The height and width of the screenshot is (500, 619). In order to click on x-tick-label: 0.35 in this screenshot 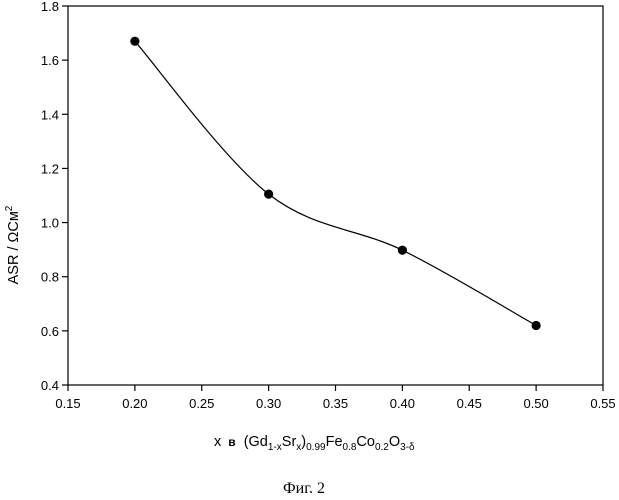, I will do `click(335, 403)`.